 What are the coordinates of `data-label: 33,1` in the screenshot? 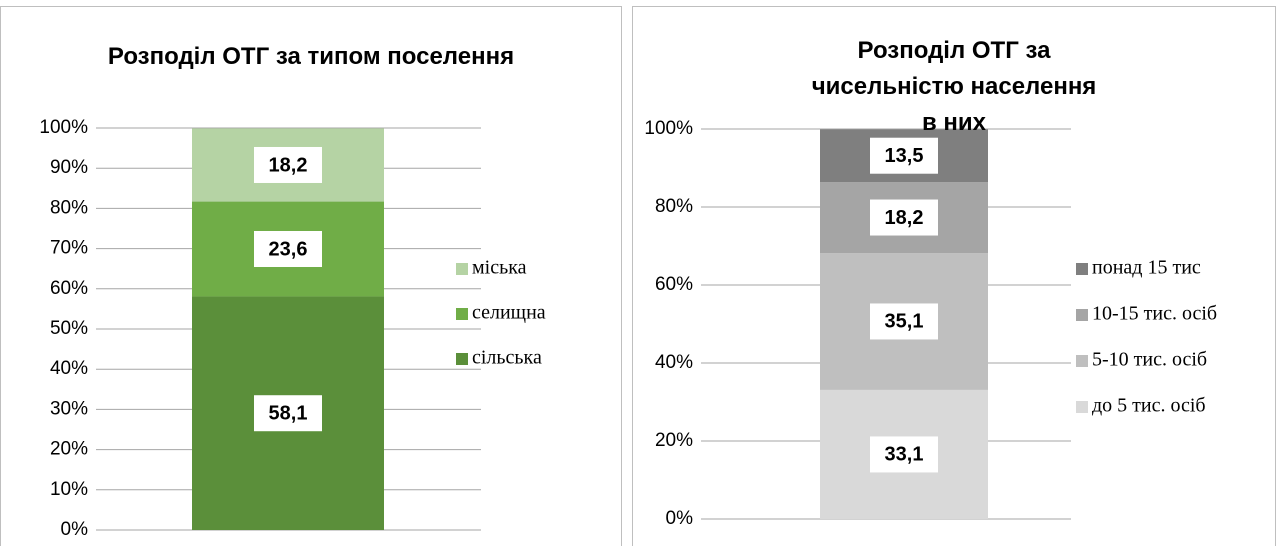 It's located at (904, 455).